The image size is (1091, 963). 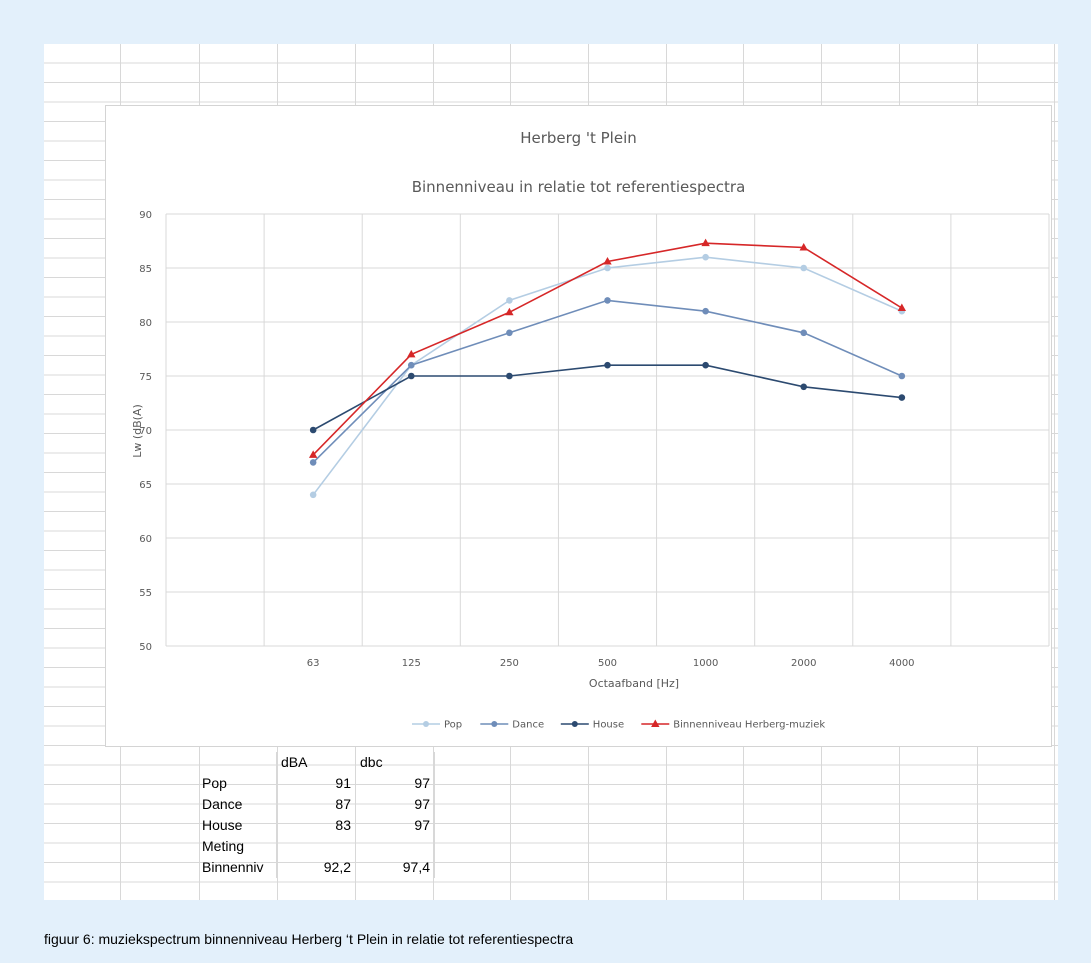 I want to click on legend-label: Binnenniveau Herberg-muziek, so click(x=749, y=725).